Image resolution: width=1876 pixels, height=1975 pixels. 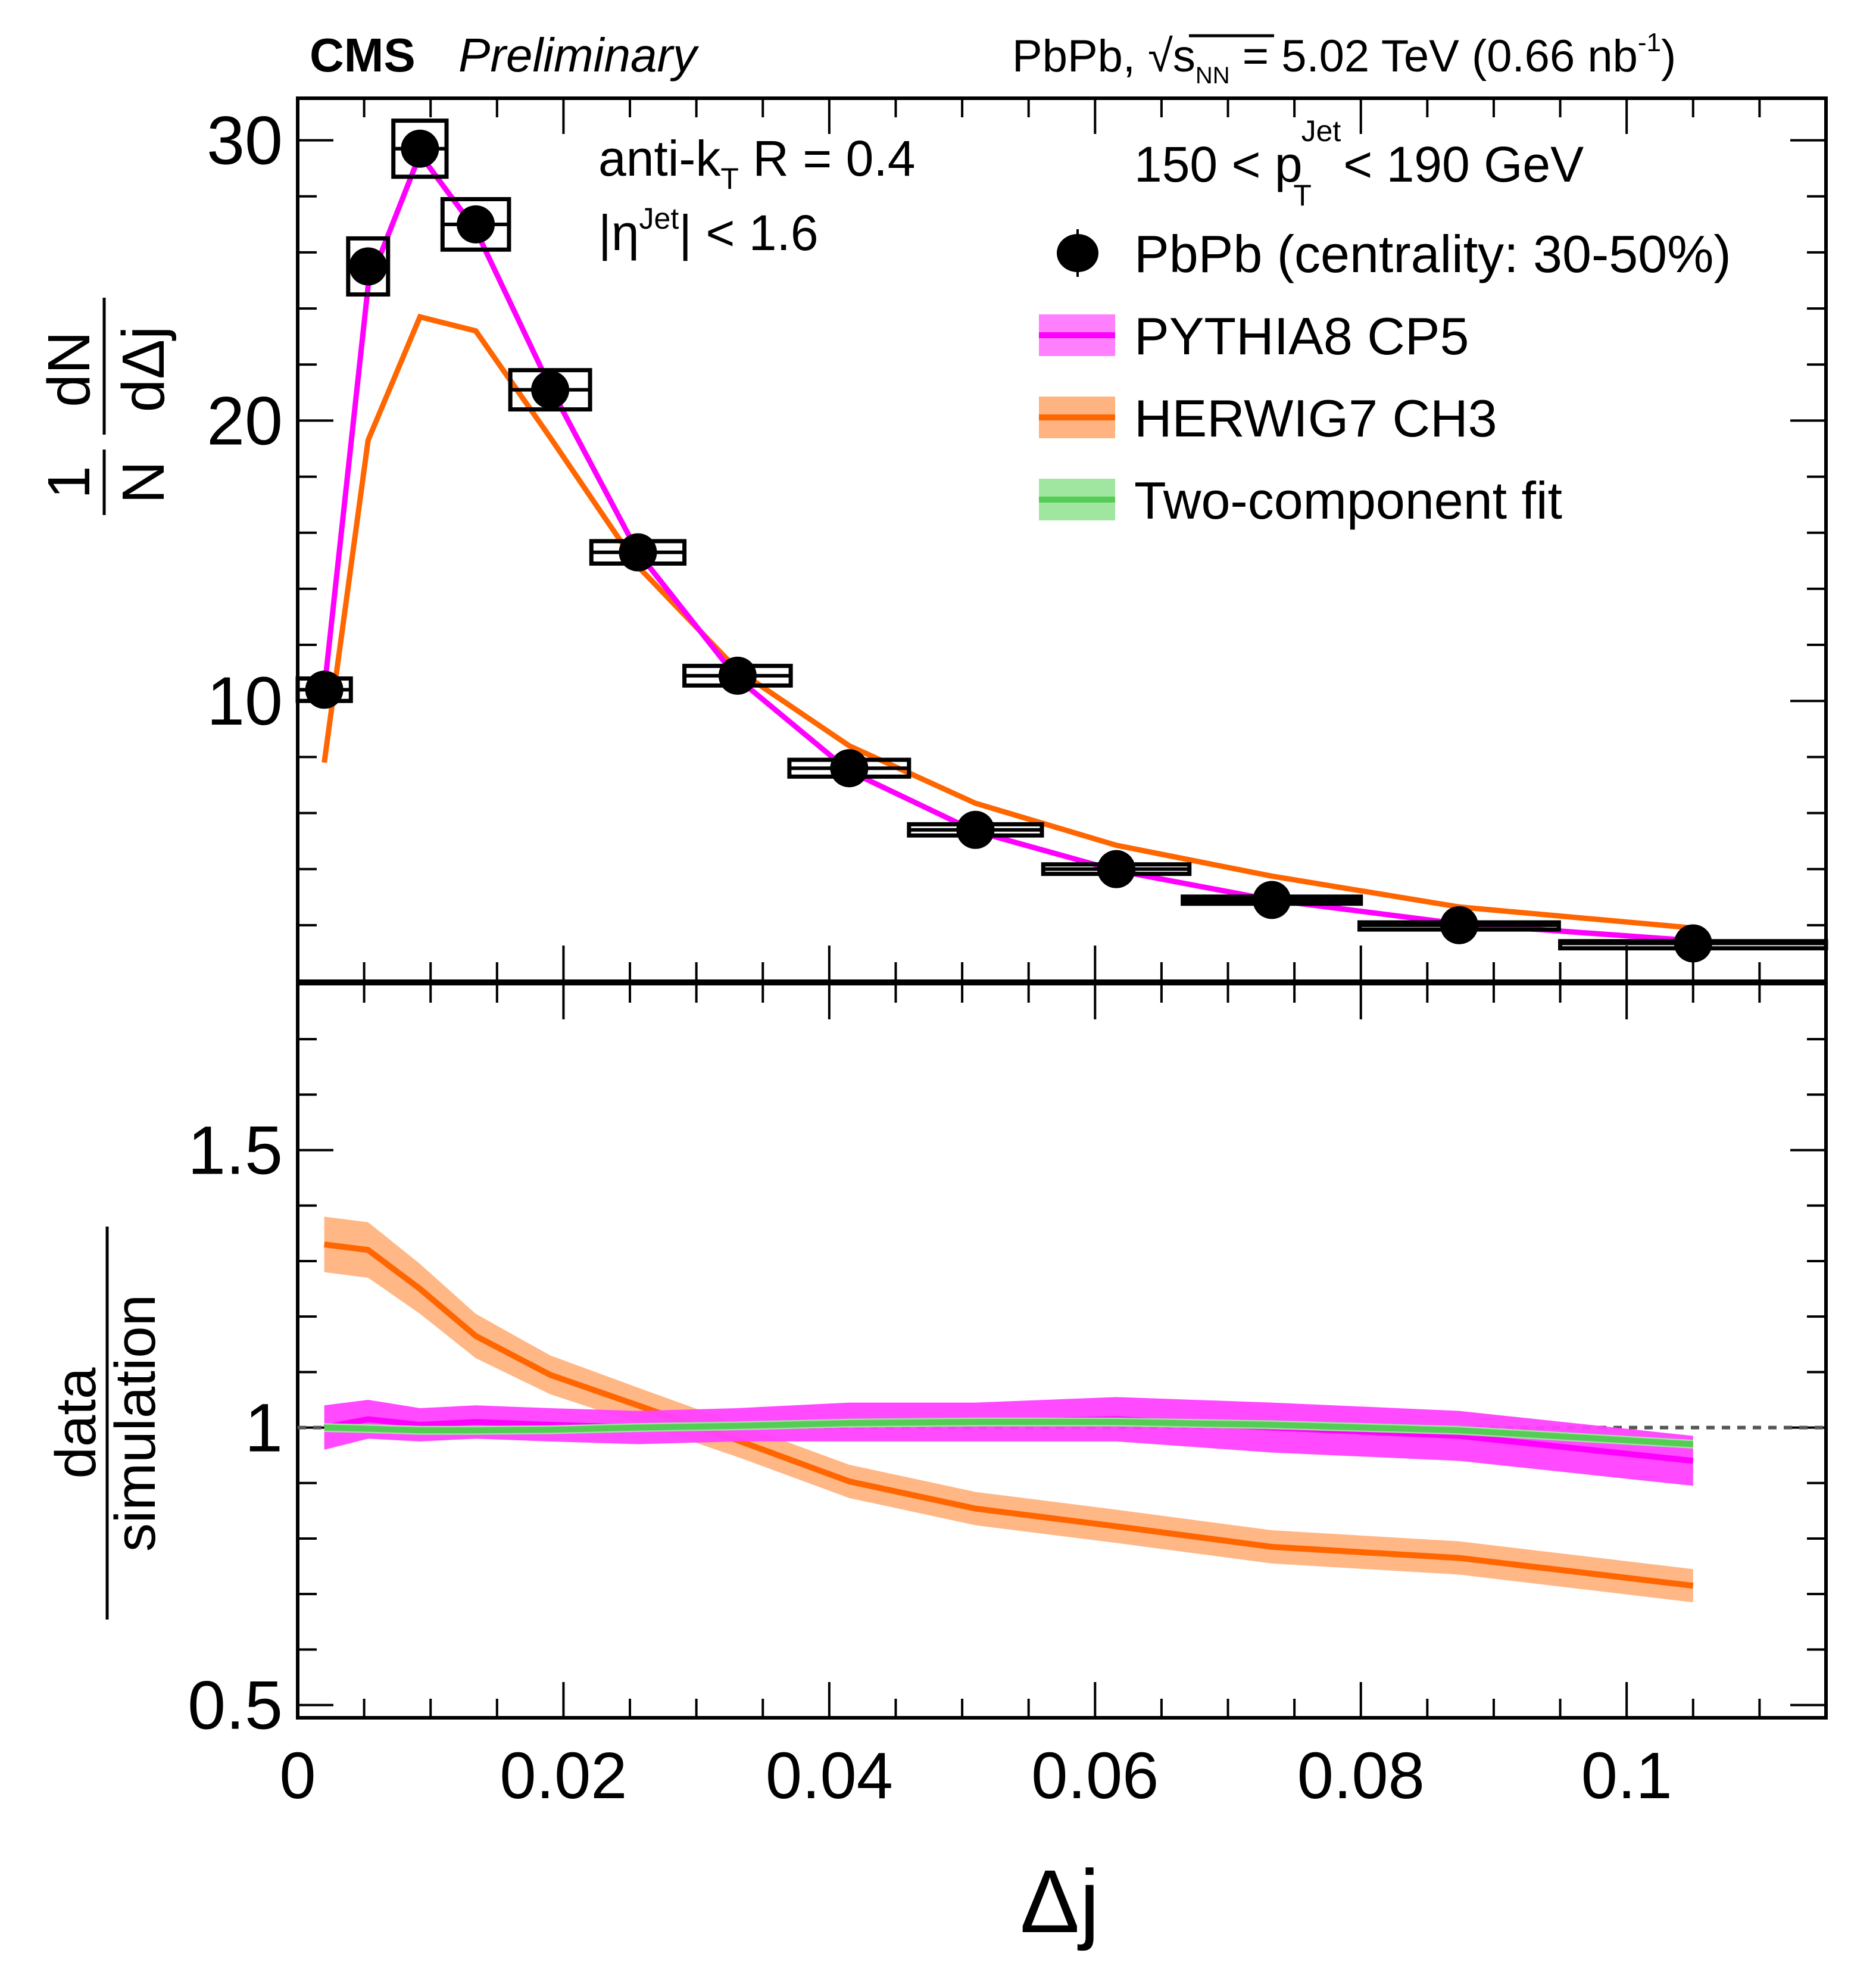 I want to click on collision-info: PbPb, √sNN = 5.02 TeV (0.66 nb-1), so click(x=1344, y=58).